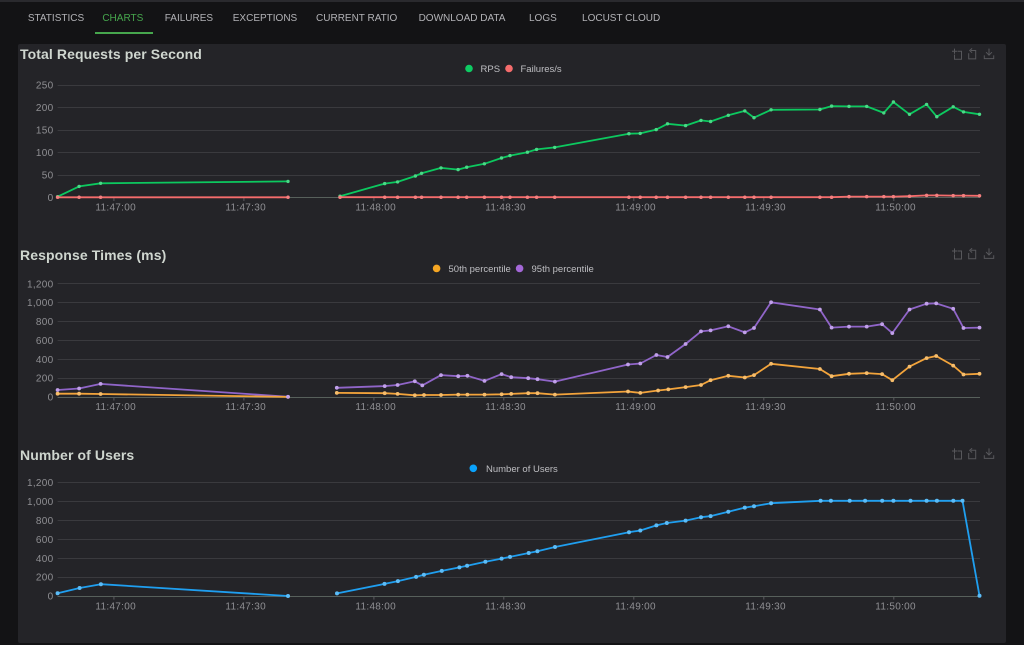 The image size is (1024, 645). Describe the element at coordinates (522, 469) in the screenshot. I see `svg-text: Number of Users` at that location.